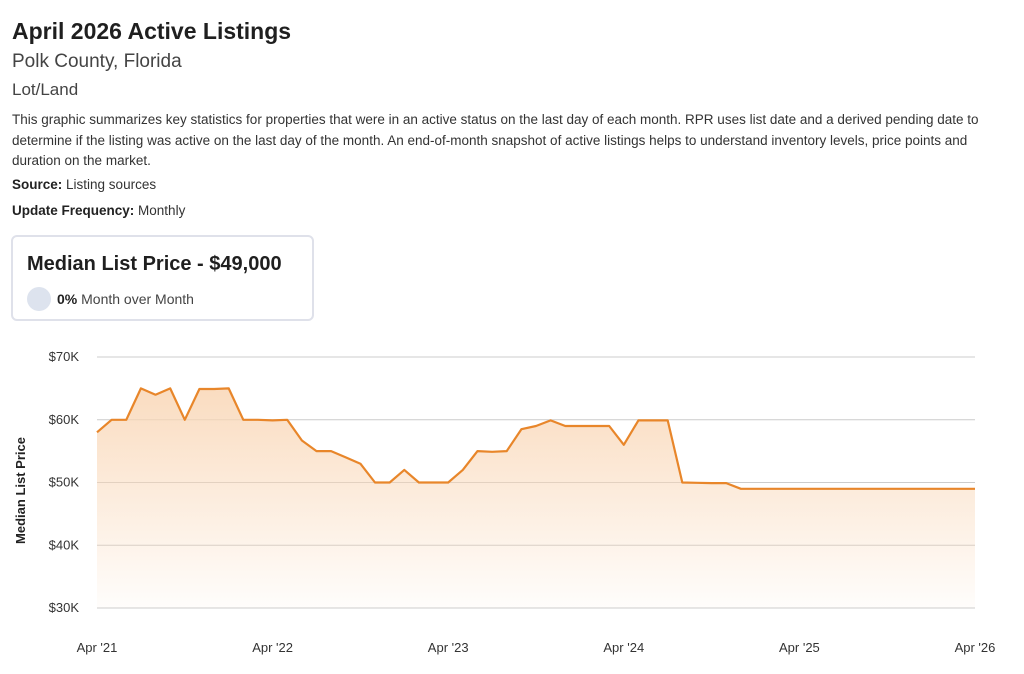 This screenshot has height=674, width=1024. I want to click on change-value: 0%, so click(67, 299).